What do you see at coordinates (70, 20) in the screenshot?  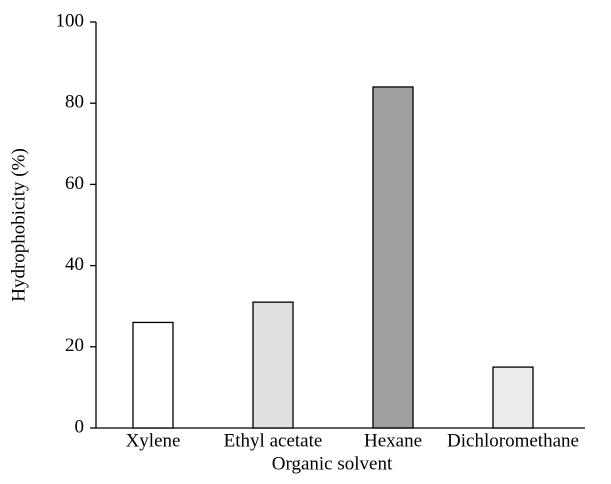 I see `y-tick-label: 100` at bounding box center [70, 20].